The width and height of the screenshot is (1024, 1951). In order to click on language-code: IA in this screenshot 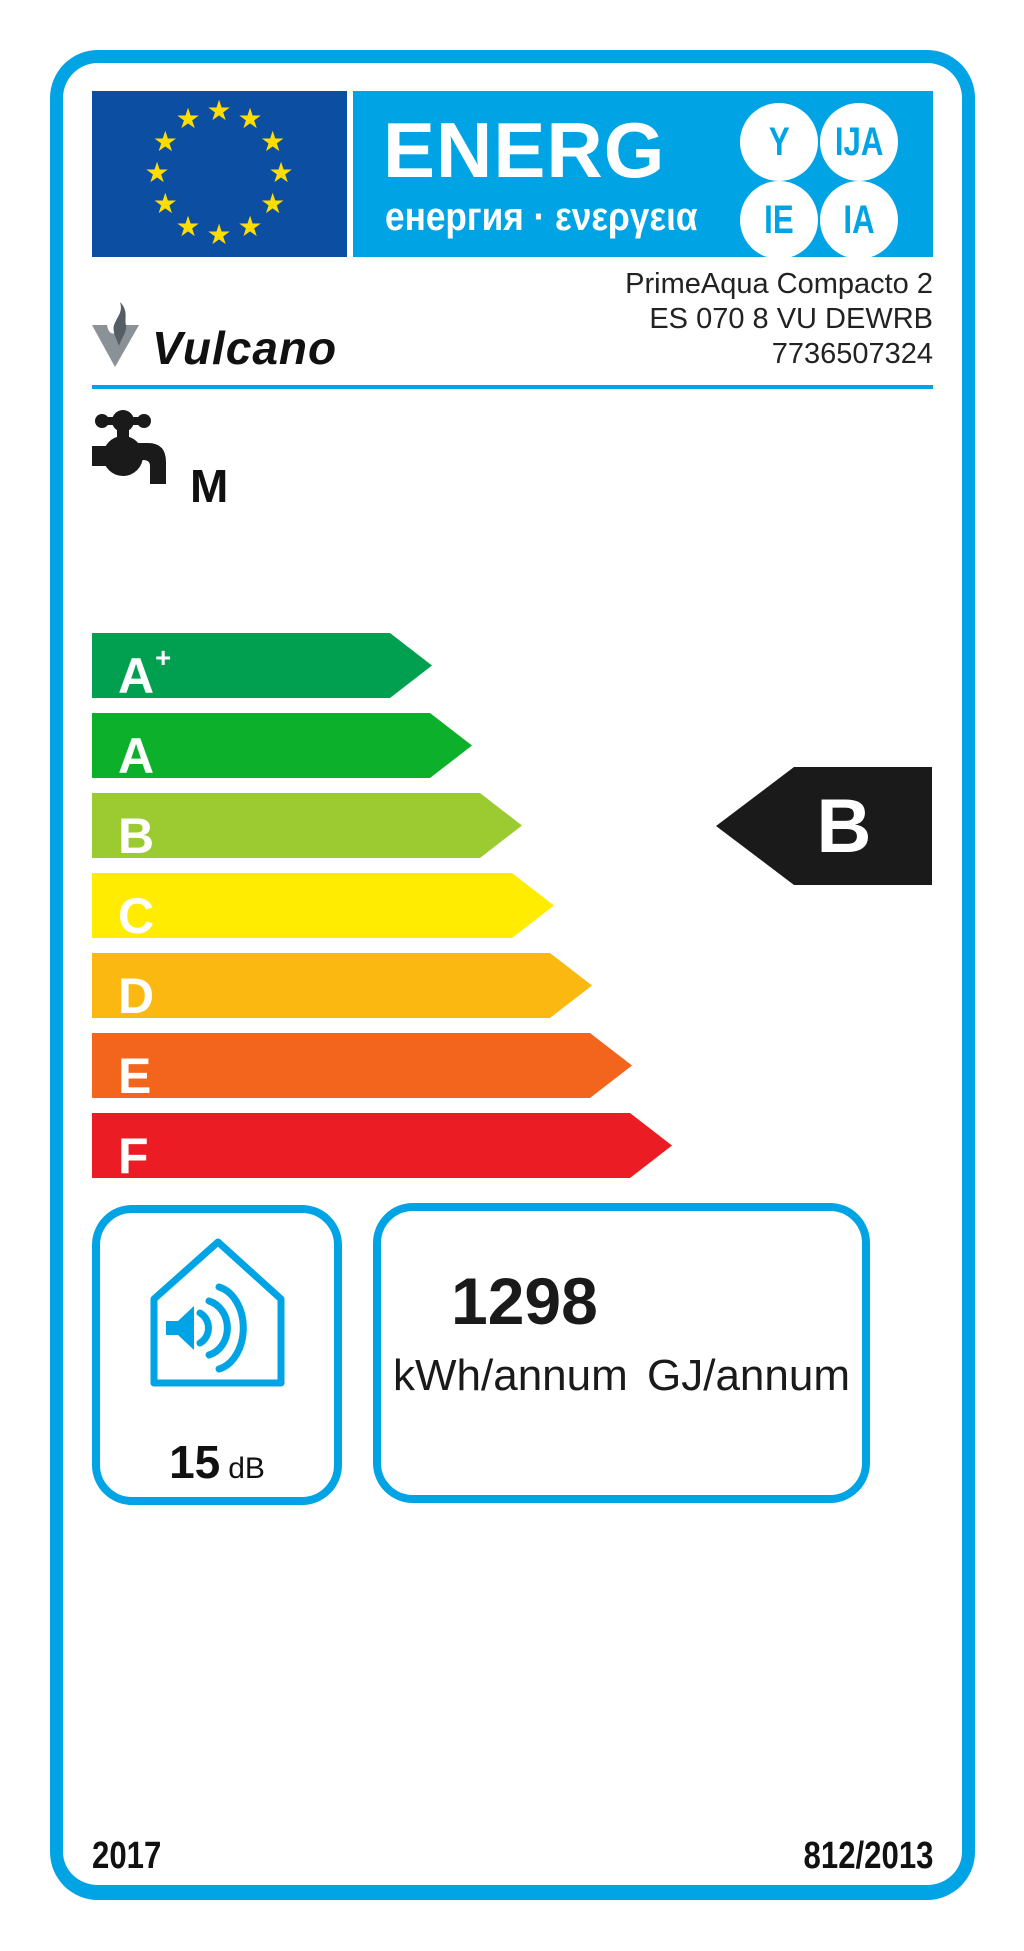, I will do `click(859, 219)`.